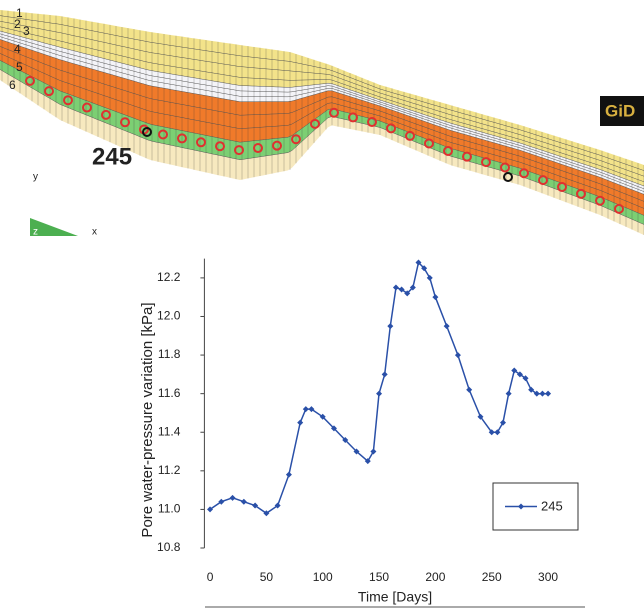 Image resolution: width=644 pixels, height=612 pixels. I want to click on axis-label: z, so click(35, 232).